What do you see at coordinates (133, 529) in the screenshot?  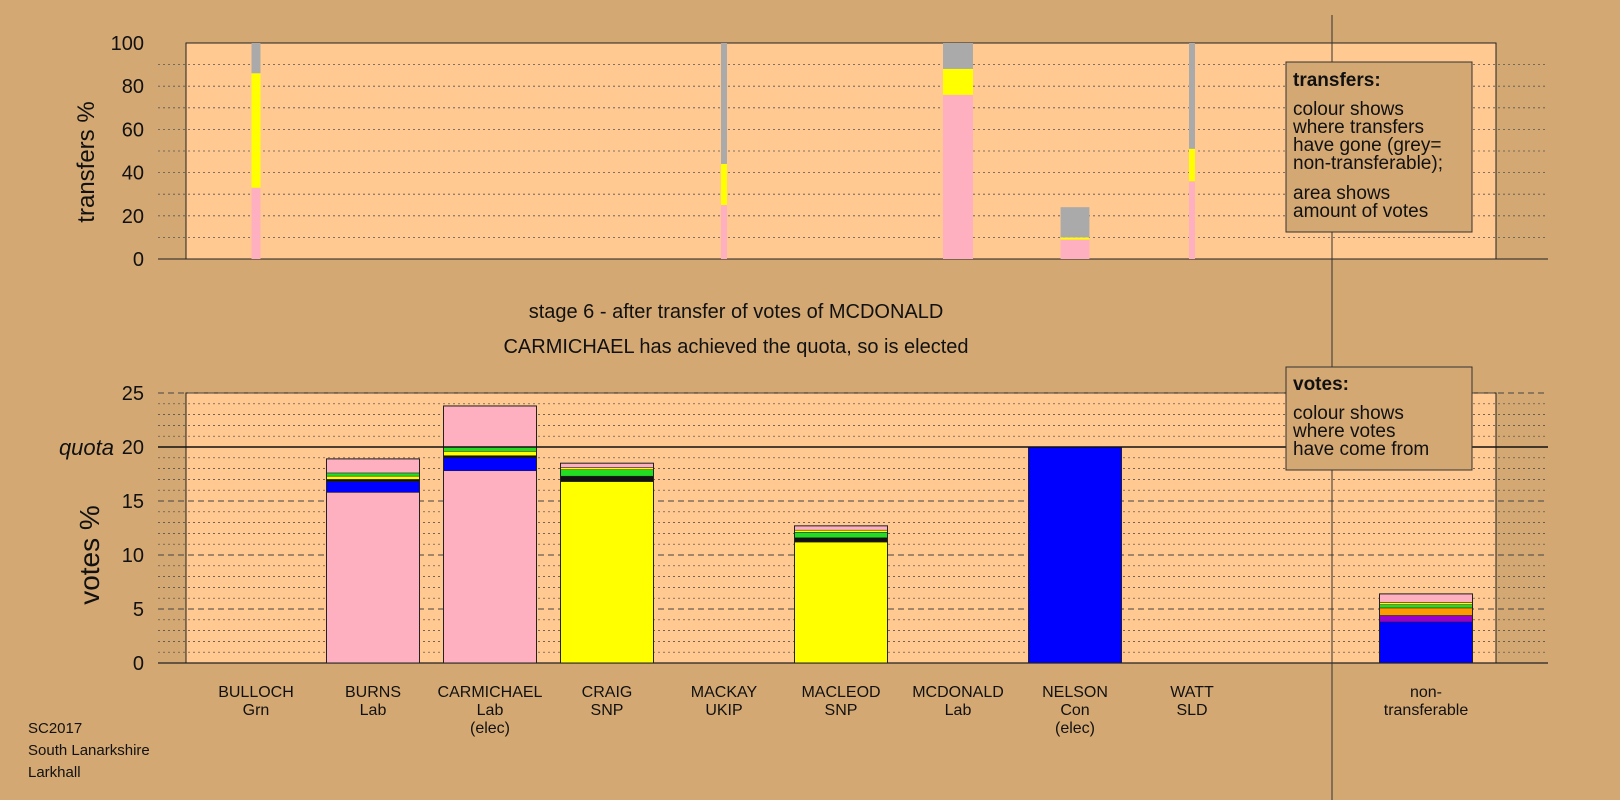 I see `votes-y-ticks: 0 5 10 15 20 25` at bounding box center [133, 529].